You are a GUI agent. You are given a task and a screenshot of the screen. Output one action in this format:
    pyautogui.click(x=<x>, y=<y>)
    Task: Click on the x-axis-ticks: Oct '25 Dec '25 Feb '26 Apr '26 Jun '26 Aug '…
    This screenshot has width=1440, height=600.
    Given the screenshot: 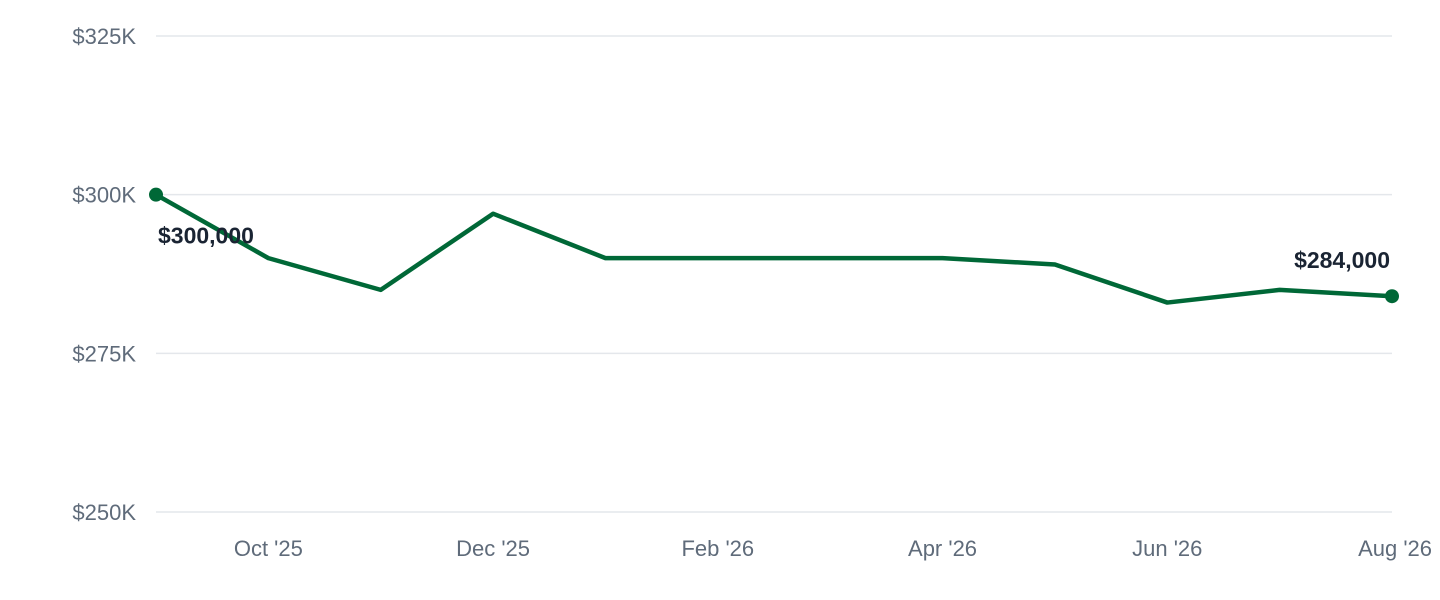 What is the action you would take?
    pyautogui.click(x=833, y=548)
    